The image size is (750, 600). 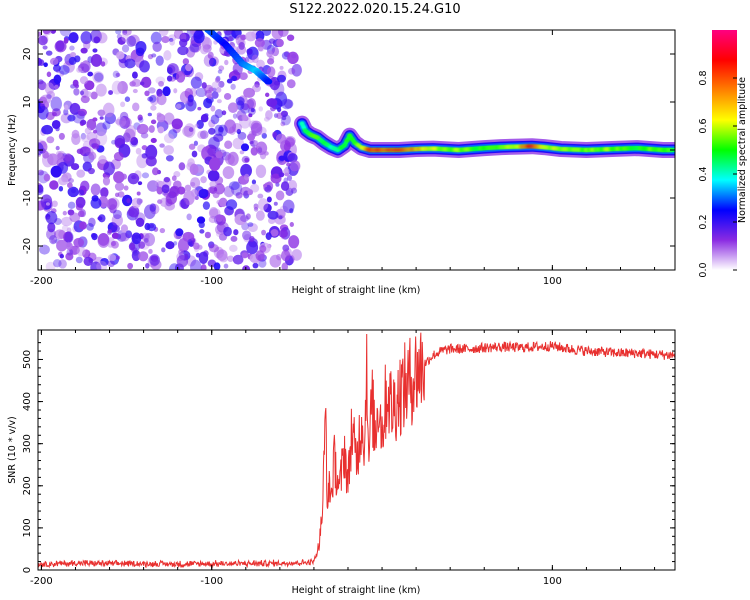 What do you see at coordinates (12, 450) in the screenshot?
I see `y-axis-label-bottom: SNR (10 * v/v)` at bounding box center [12, 450].